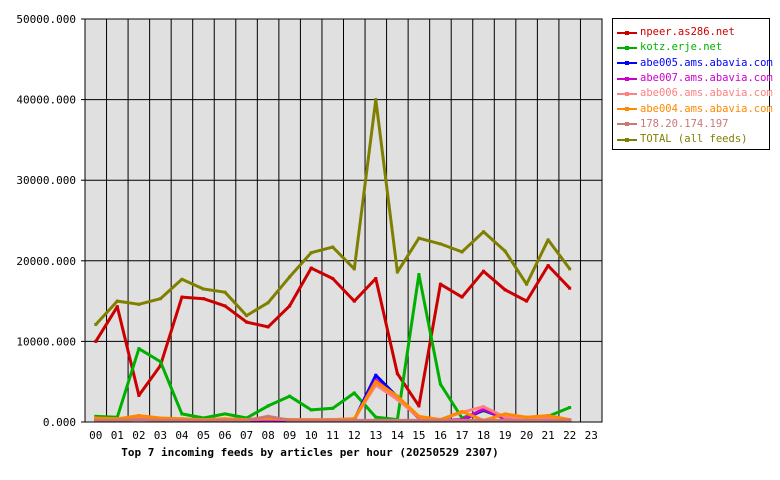  I want to click on y-tick-label: 30000.000, so click(46, 180).